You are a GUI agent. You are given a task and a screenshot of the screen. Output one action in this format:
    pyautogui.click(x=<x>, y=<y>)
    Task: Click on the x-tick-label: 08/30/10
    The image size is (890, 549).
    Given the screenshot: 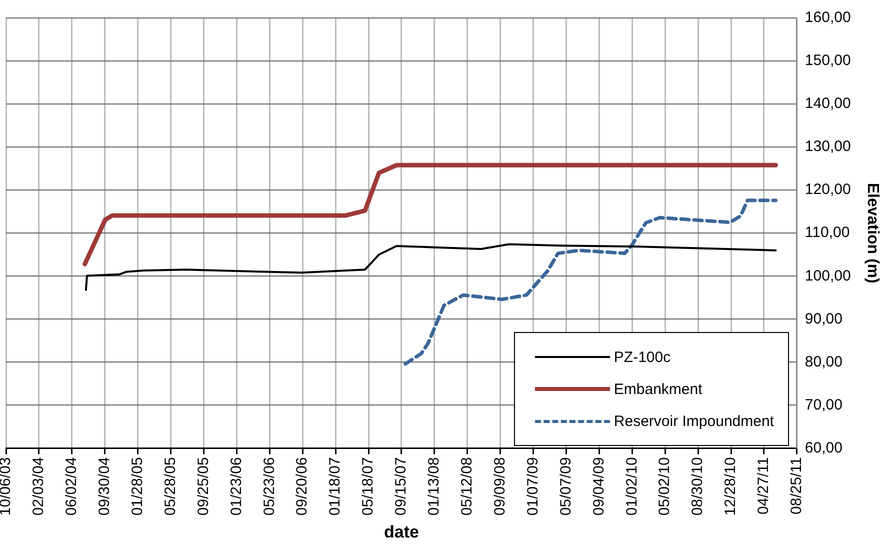 What is the action you would take?
    pyautogui.click(x=697, y=486)
    